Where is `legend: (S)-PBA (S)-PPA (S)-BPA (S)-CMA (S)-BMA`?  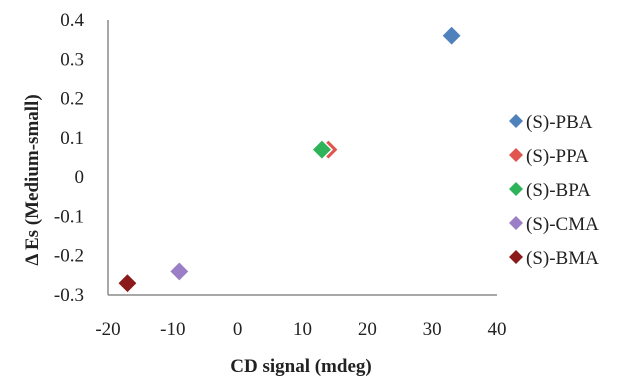 legend: (S)-PBA (S)-PPA (S)-BPA (S)-CMA (S)-BMA is located at coordinates (554, 190).